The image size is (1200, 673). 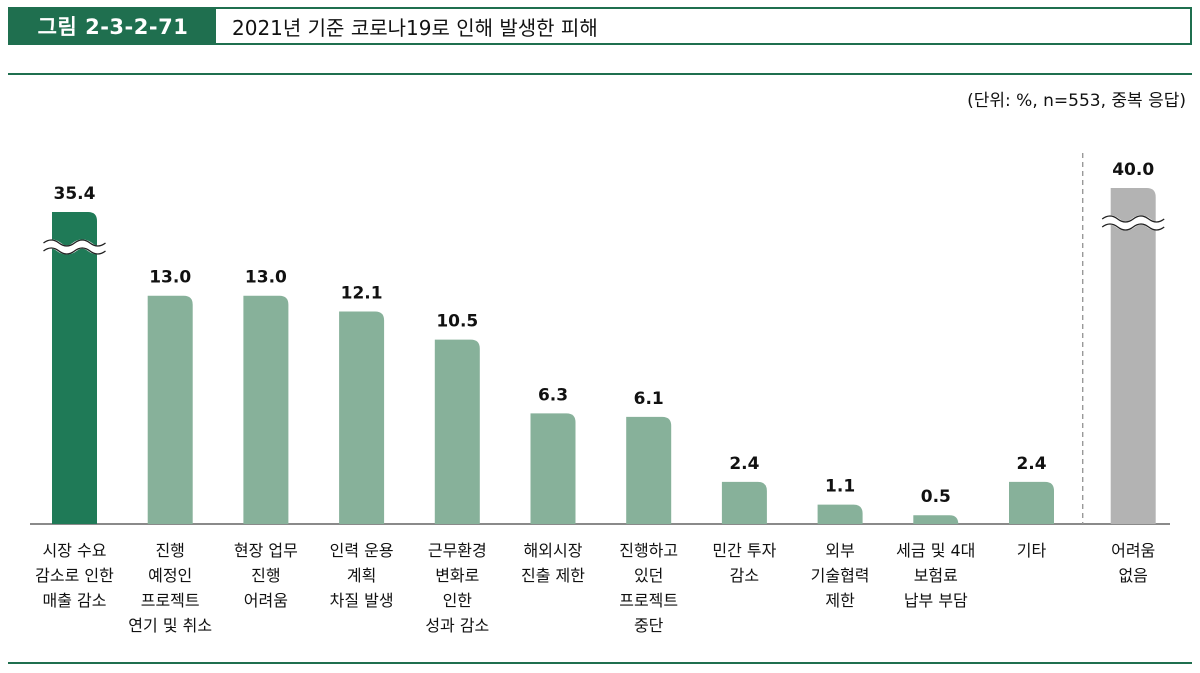 What do you see at coordinates (936, 497) in the screenshot?
I see `value-label-10: 0.5` at bounding box center [936, 497].